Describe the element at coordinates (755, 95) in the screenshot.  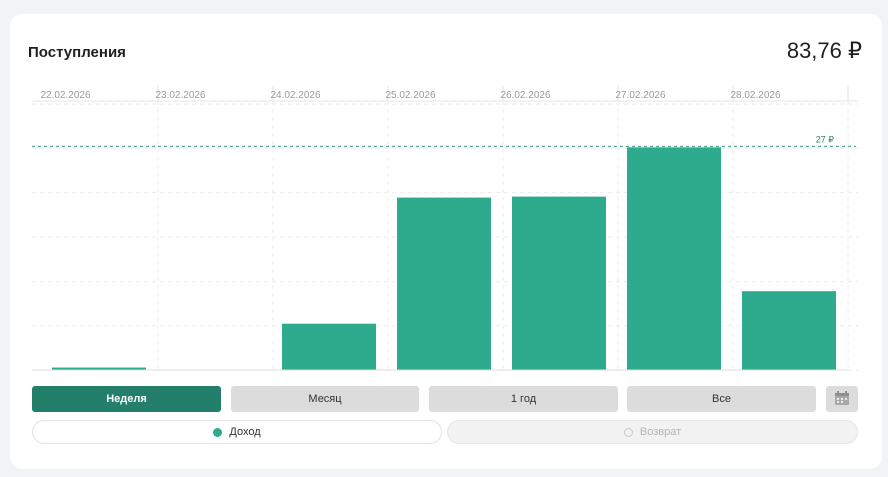
I see `x-tick-label: 28.02.2026` at that location.